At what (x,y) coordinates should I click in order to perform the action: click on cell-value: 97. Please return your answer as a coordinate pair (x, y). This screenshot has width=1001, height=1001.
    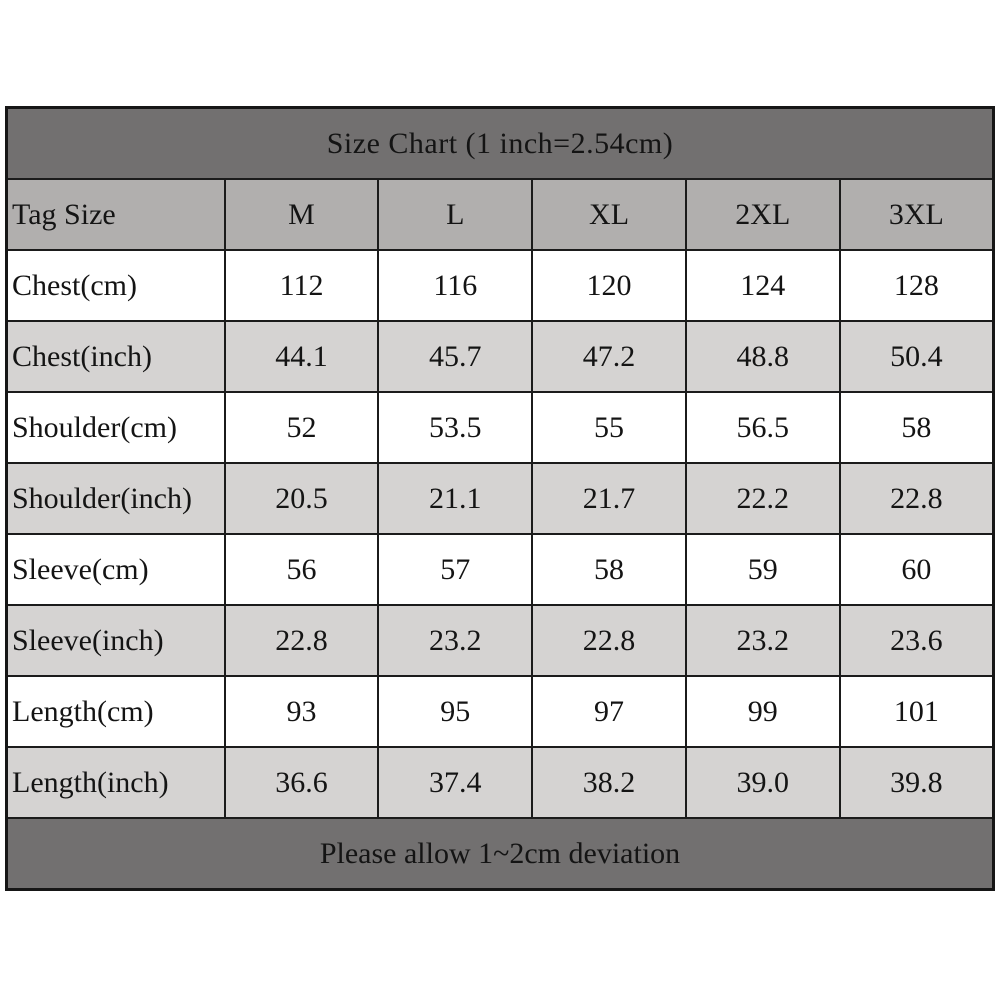
    Looking at the image, I should click on (609, 712).